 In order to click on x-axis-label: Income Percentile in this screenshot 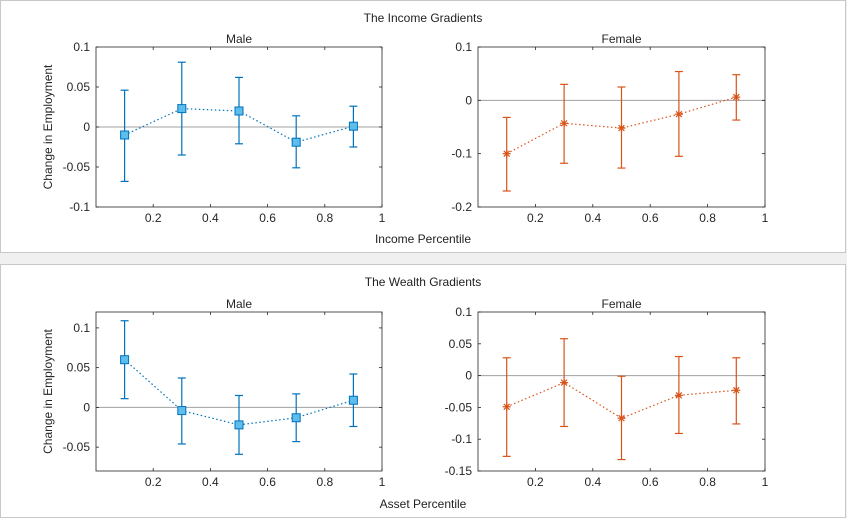, I will do `click(423, 239)`.